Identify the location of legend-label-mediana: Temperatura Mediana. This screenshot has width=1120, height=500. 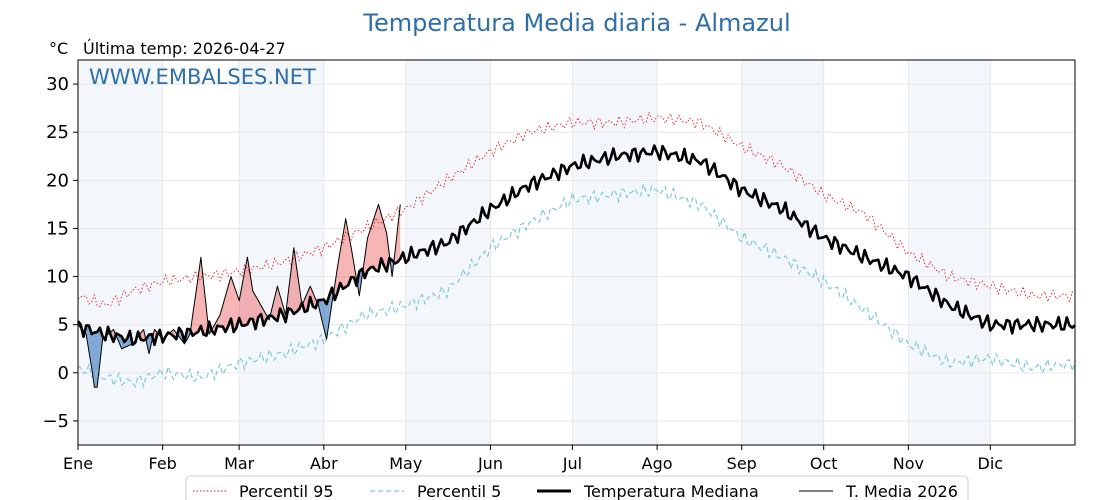
(671, 491).